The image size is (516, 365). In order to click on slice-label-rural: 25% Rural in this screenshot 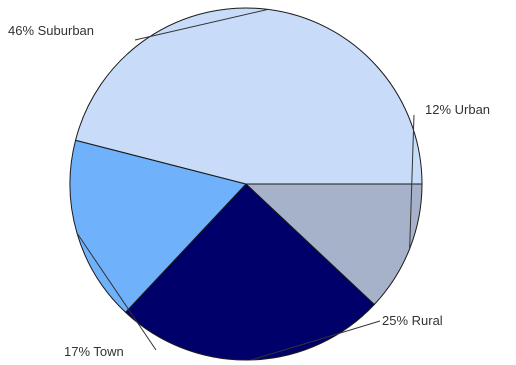, I will do `click(412, 320)`.